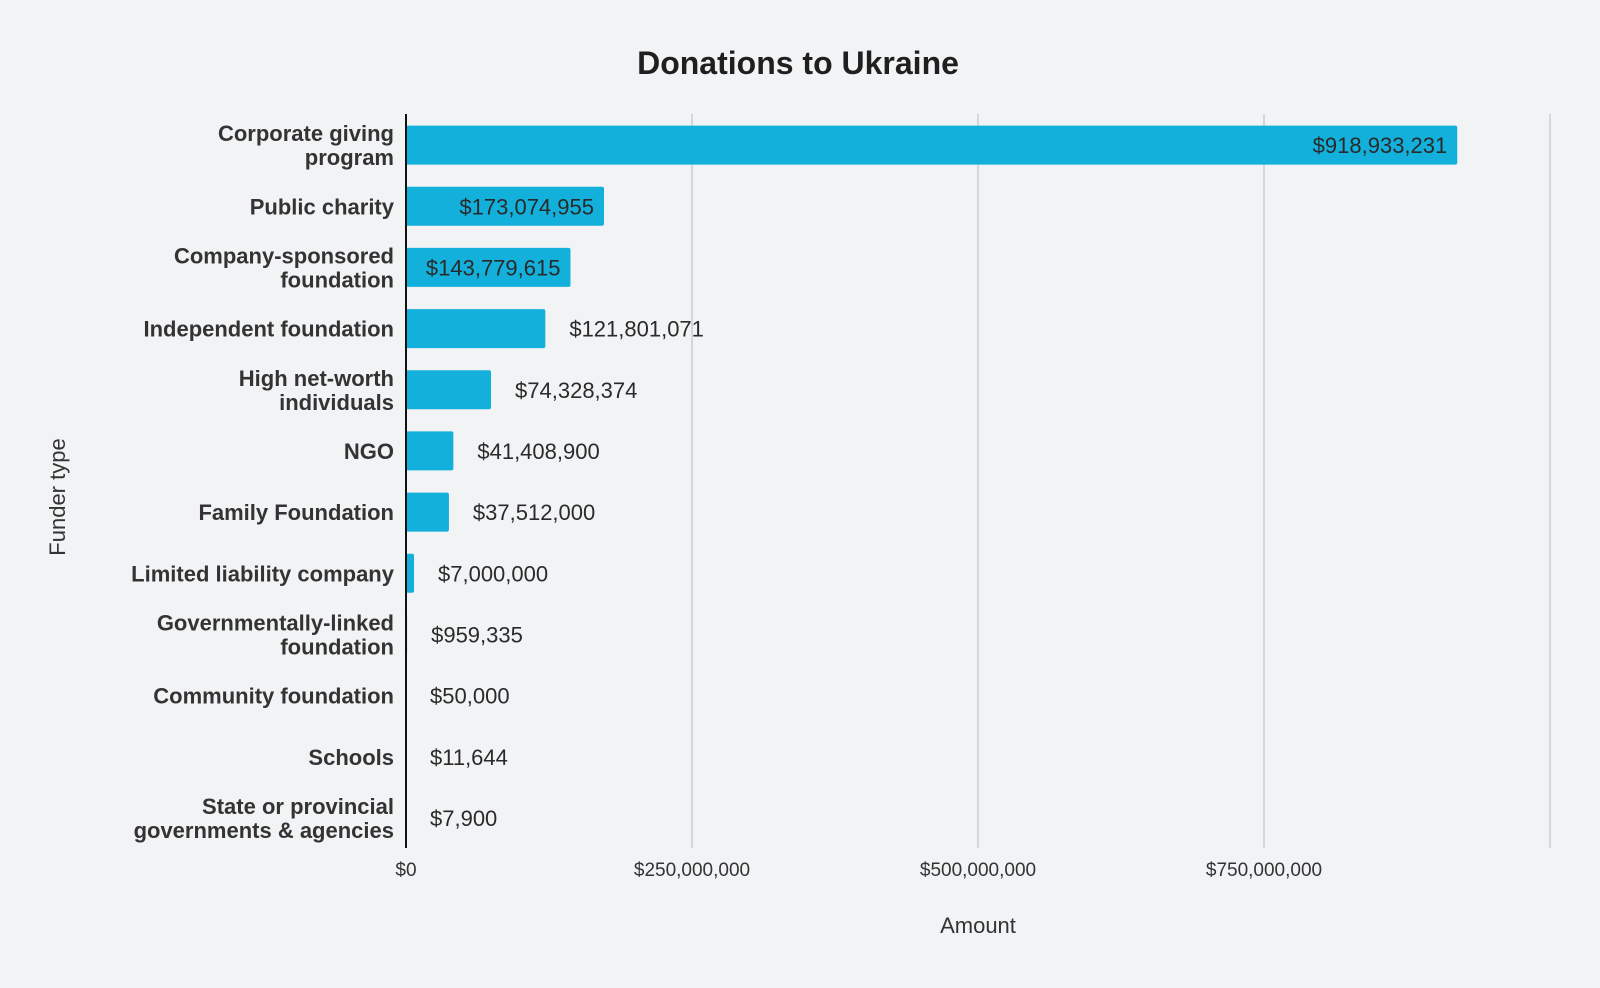  Describe the element at coordinates (463, 818) in the screenshot. I see `data-label: $7,900` at that location.